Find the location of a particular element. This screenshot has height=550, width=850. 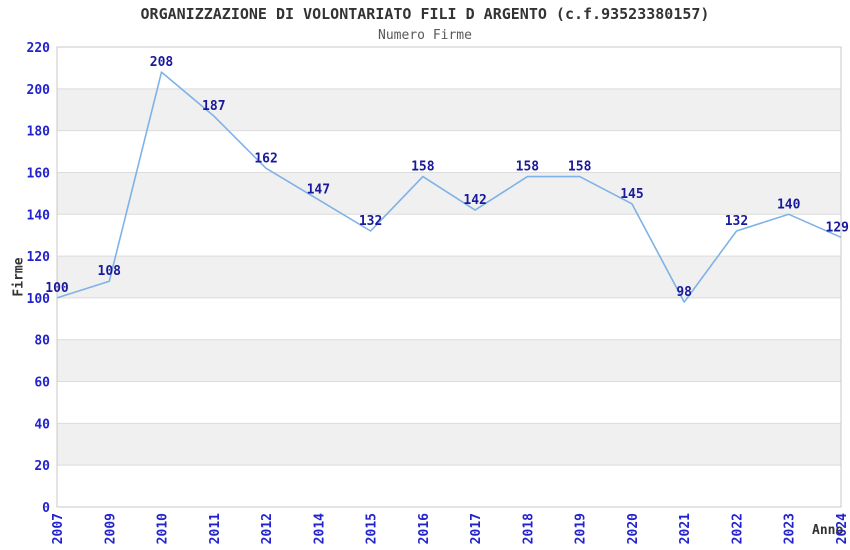

x-tick-label: 2017 is located at coordinates (476, 528).